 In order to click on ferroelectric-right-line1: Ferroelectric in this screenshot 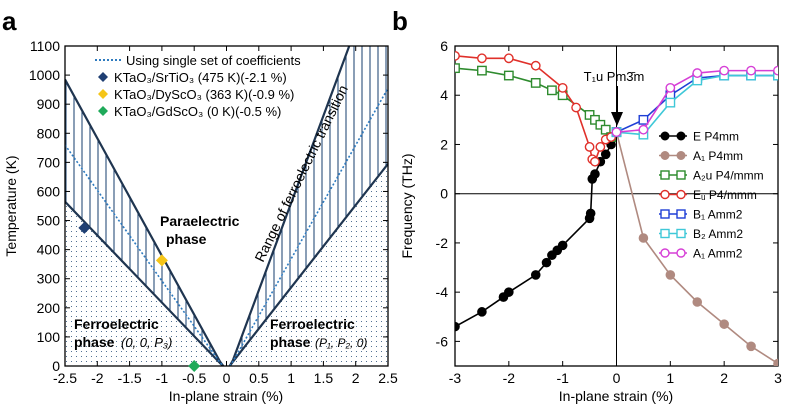, I will do `click(312, 324)`.